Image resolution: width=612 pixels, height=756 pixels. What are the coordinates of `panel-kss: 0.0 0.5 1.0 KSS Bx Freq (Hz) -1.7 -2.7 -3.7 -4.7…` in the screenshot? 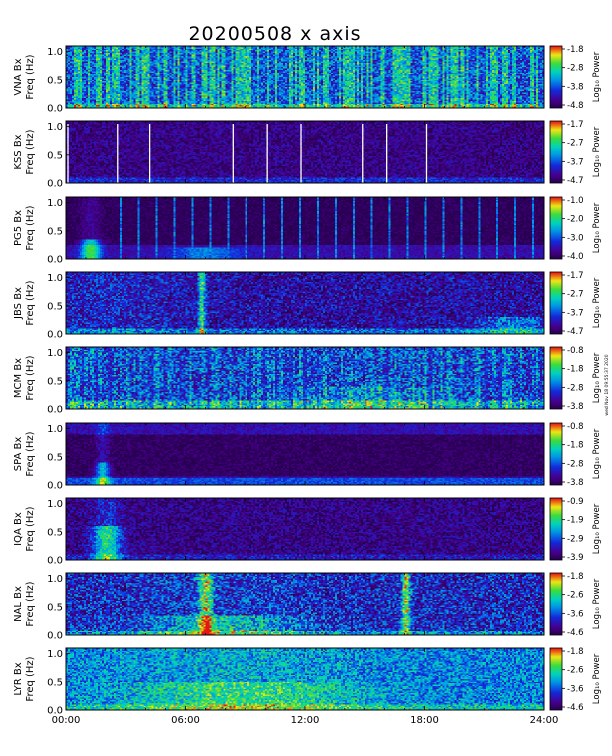 It's located at (307, 155).